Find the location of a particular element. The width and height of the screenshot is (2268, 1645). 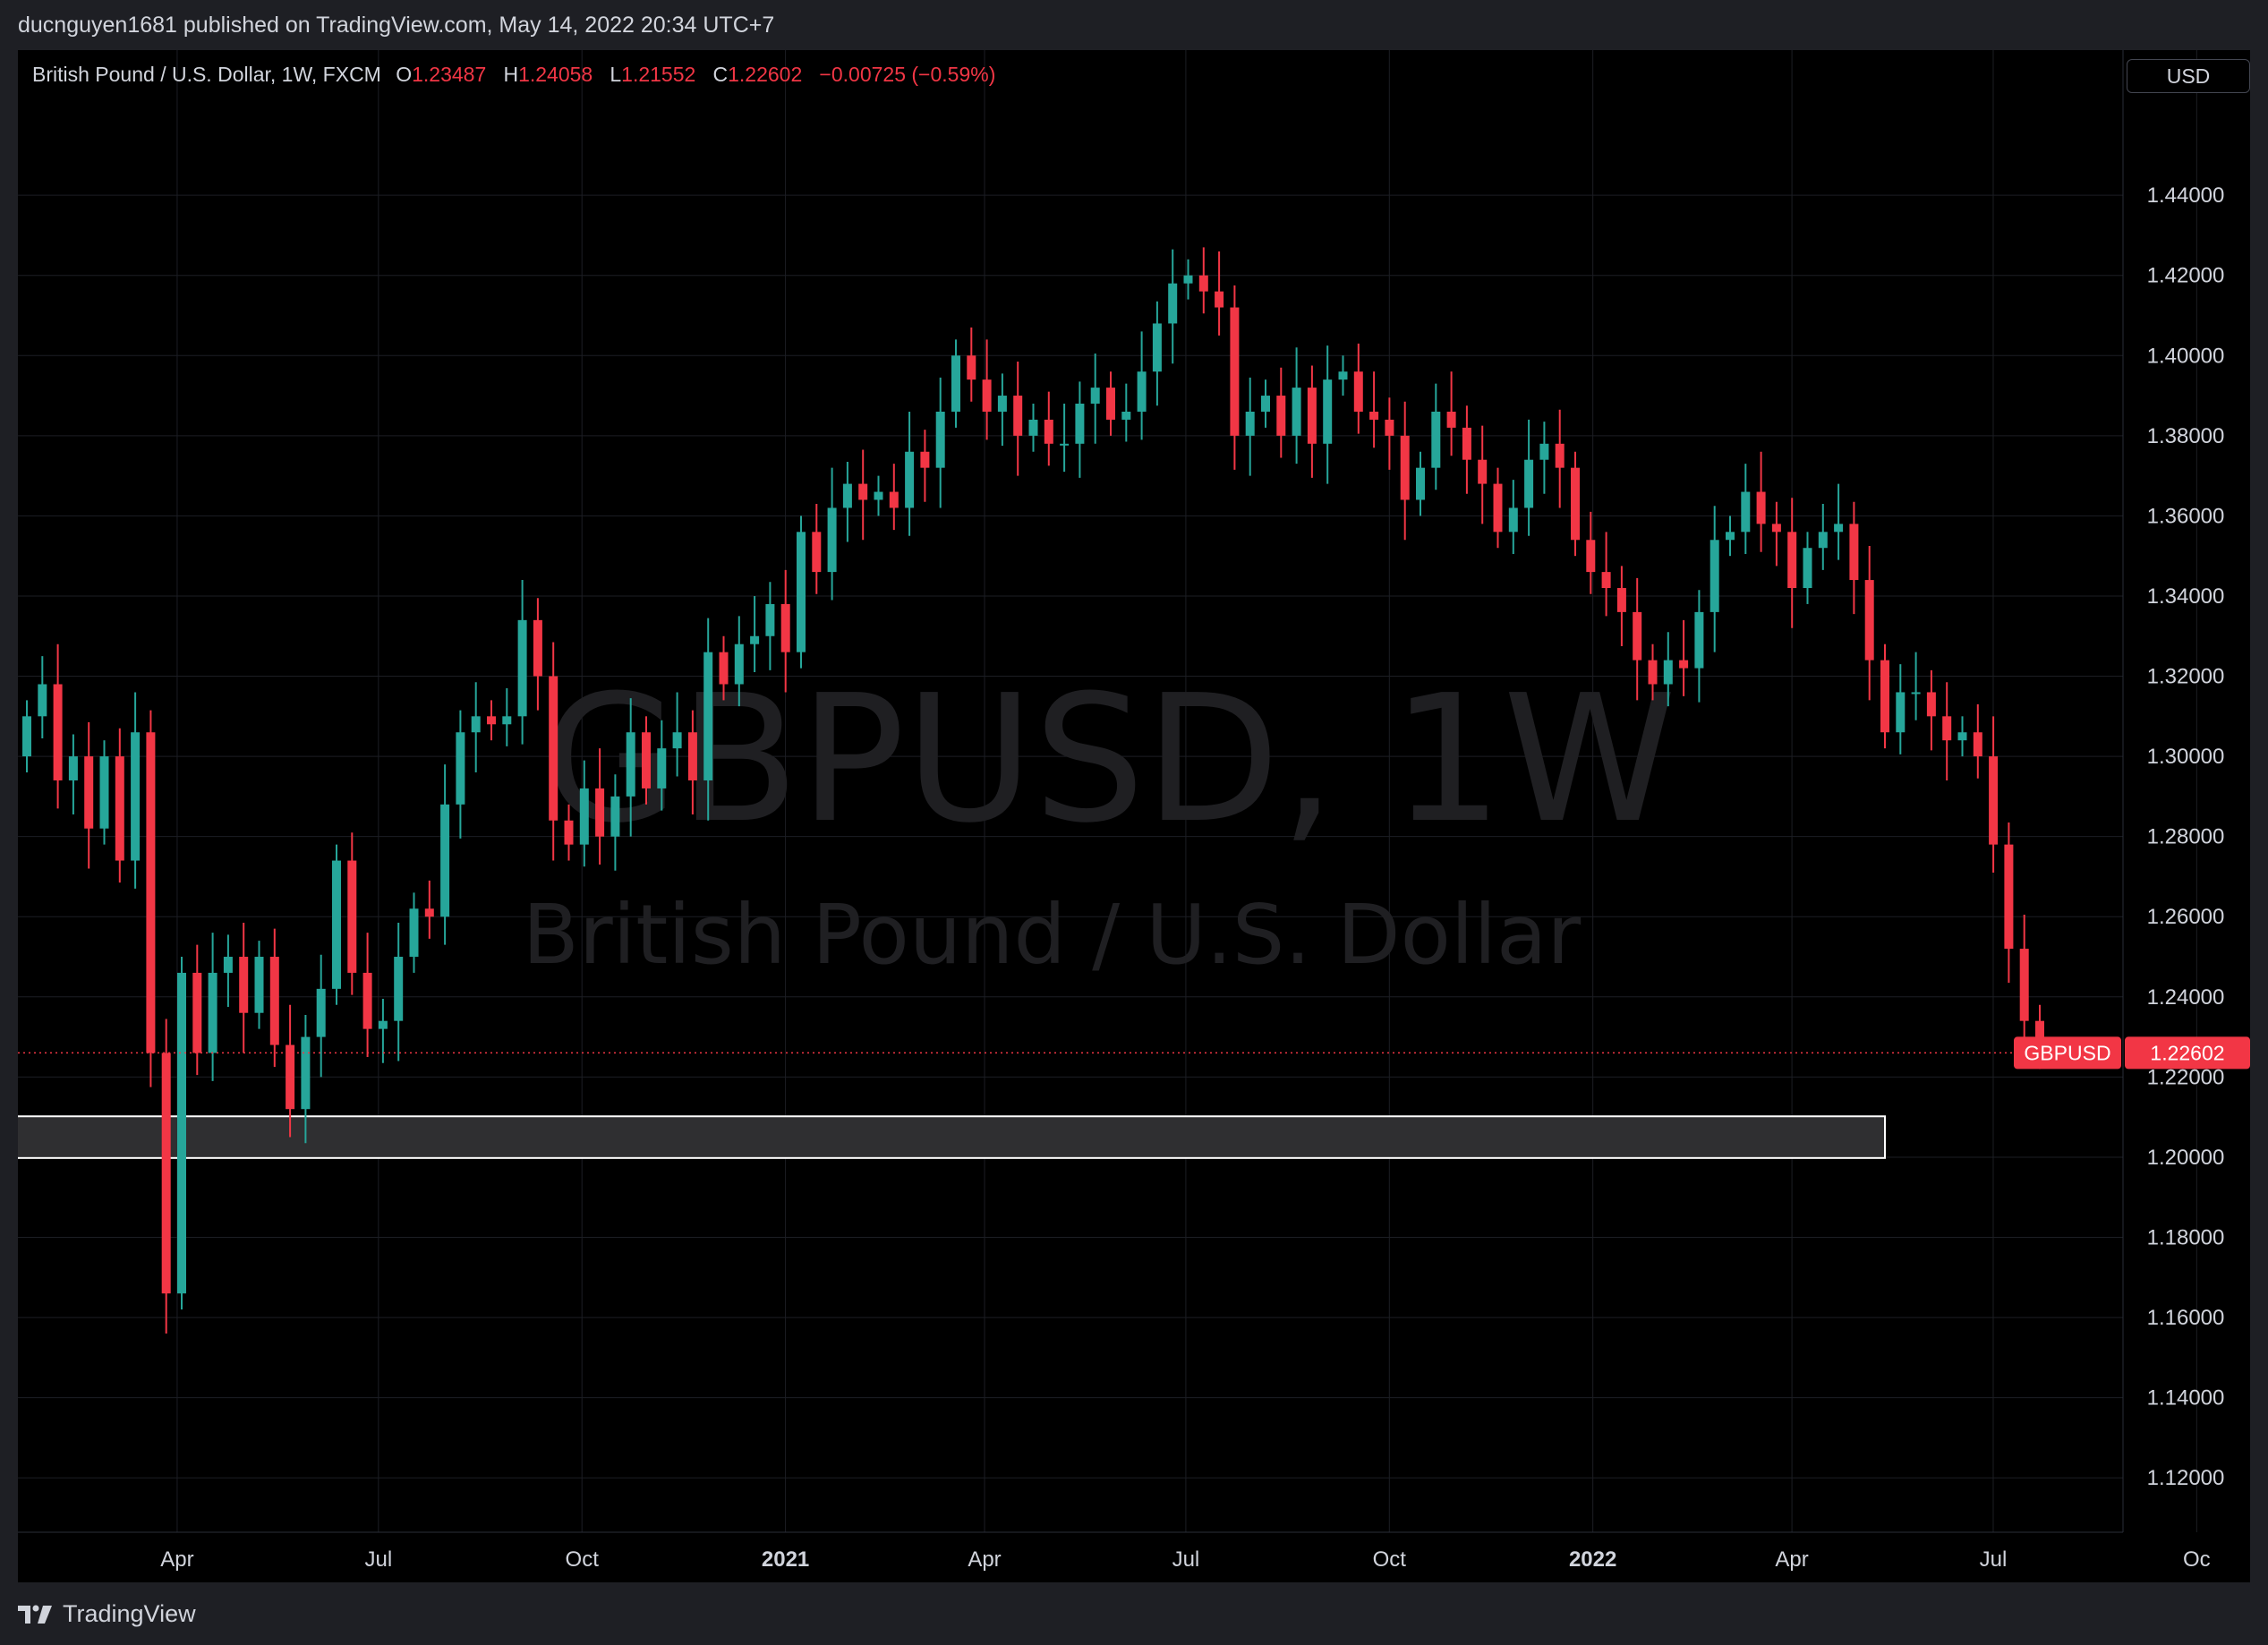

last-price-label: GBPUSD 1.22602 is located at coordinates (2132, 1053).